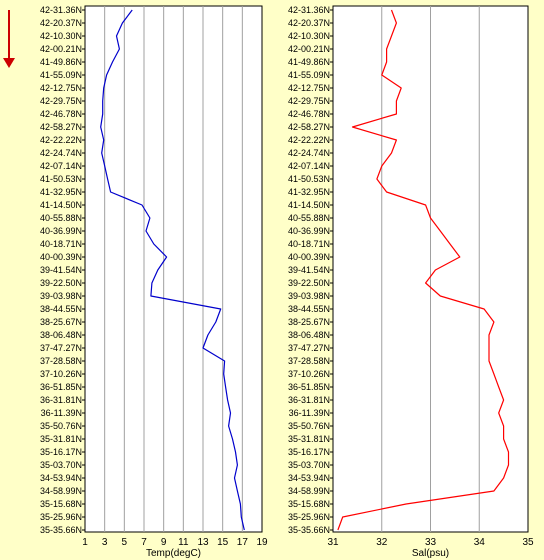 The height and width of the screenshot is (560, 544). Describe the element at coordinates (309, 361) in the screenshot. I see `sal-y-tick-label: 37-28.58N` at that location.